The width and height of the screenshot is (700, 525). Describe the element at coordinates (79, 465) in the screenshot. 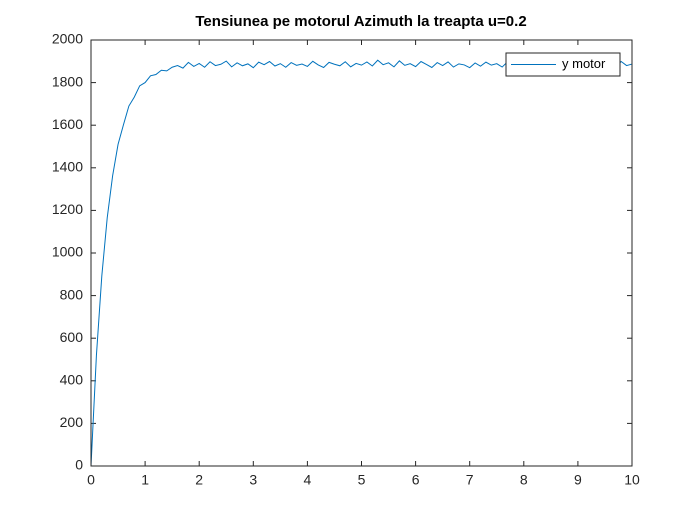

I see `y-tick-label: 0` at that location.